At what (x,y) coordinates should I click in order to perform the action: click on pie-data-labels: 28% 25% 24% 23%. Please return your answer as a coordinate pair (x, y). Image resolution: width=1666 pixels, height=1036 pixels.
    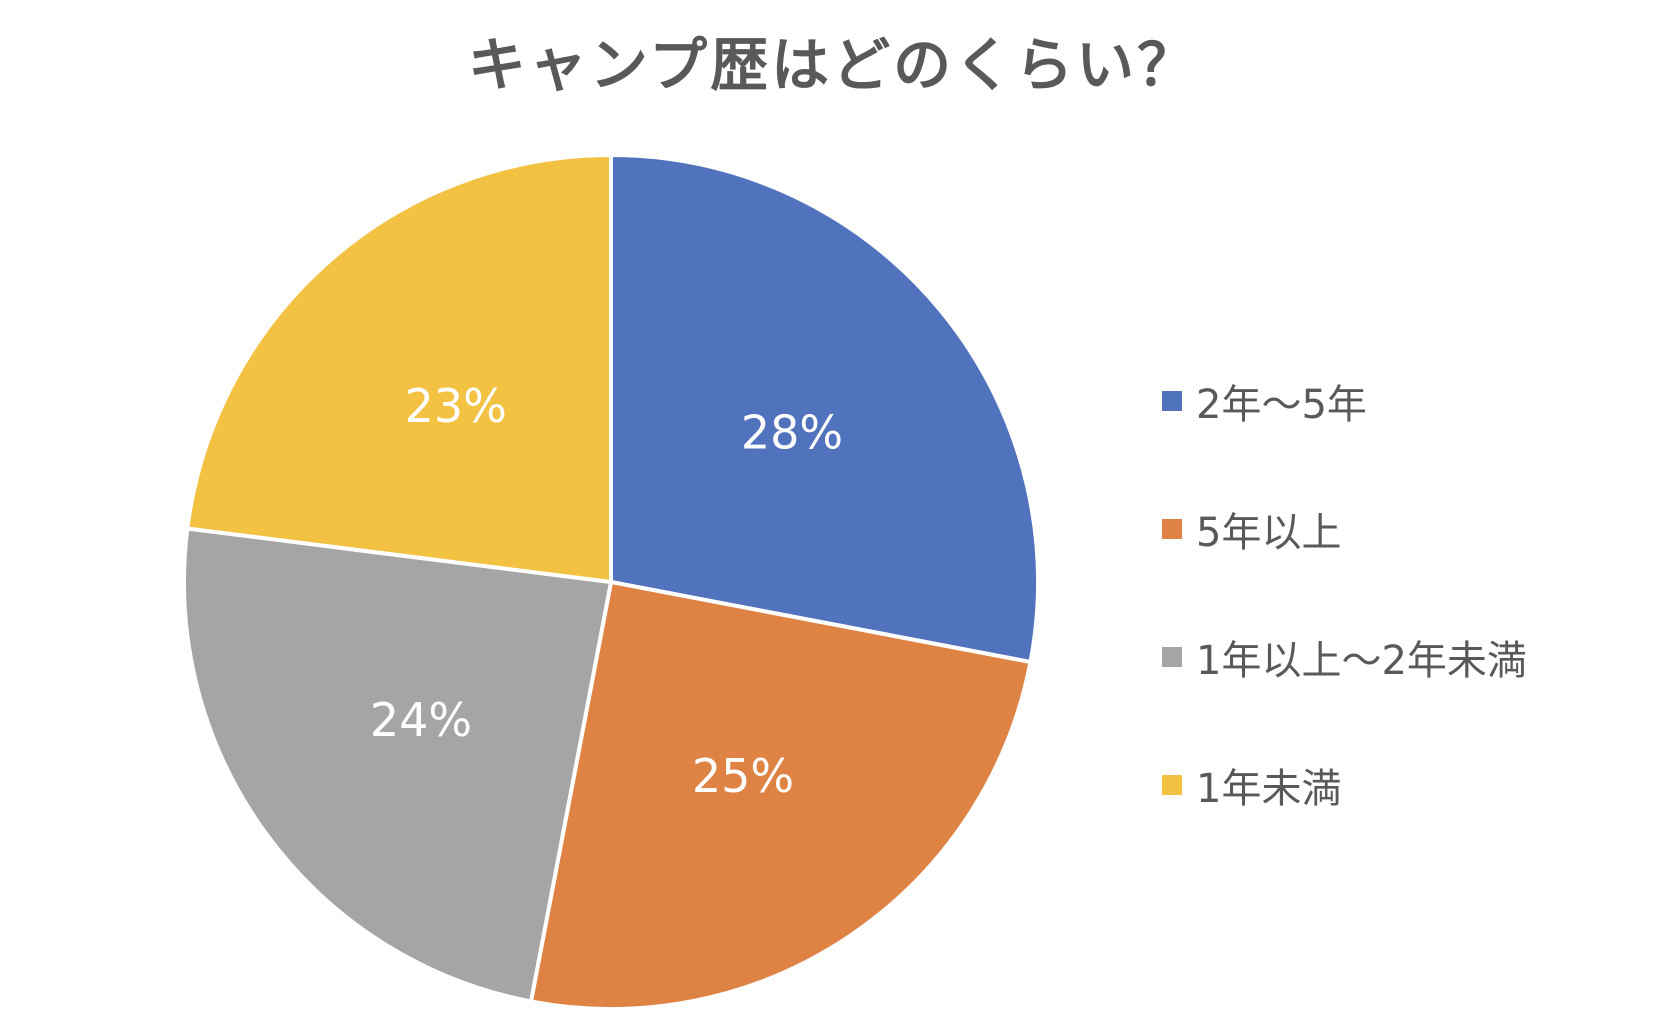
    Looking at the image, I should click on (606, 591).